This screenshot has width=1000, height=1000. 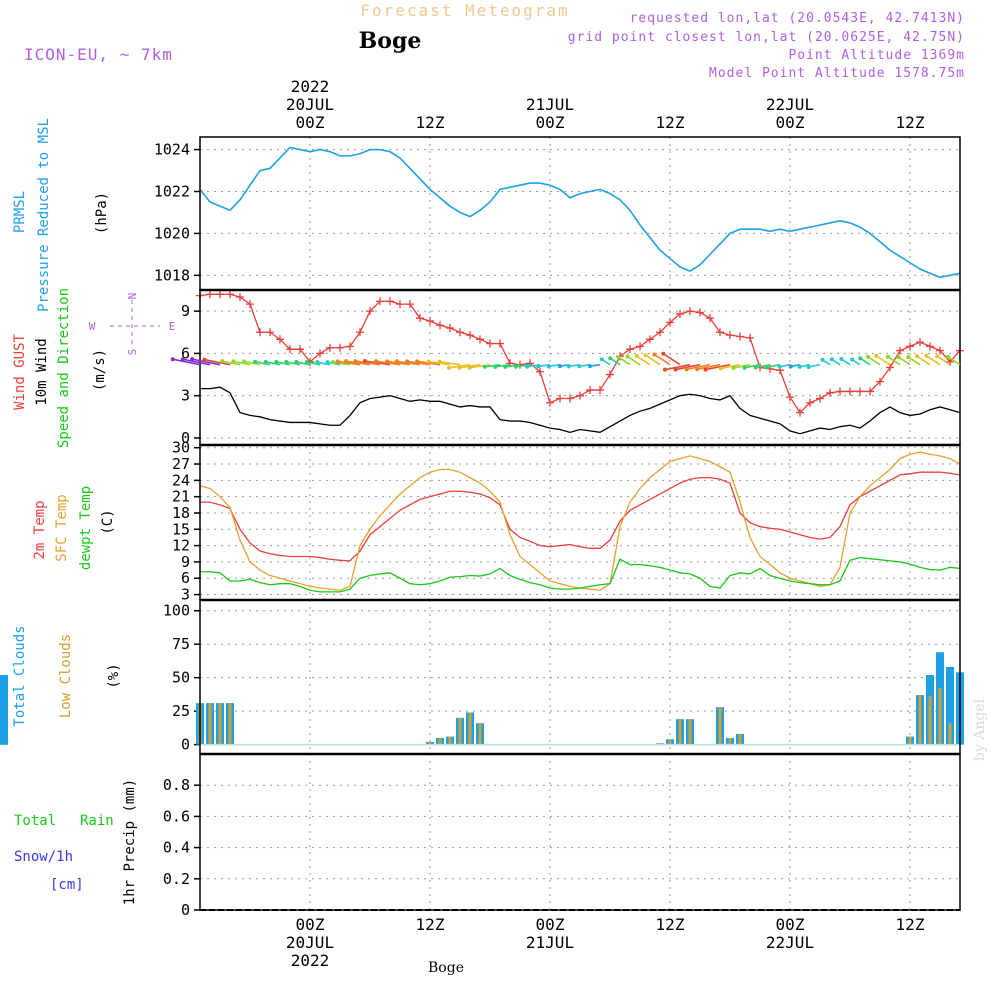 I want to click on y-tick-label: 21, so click(x=181, y=497).